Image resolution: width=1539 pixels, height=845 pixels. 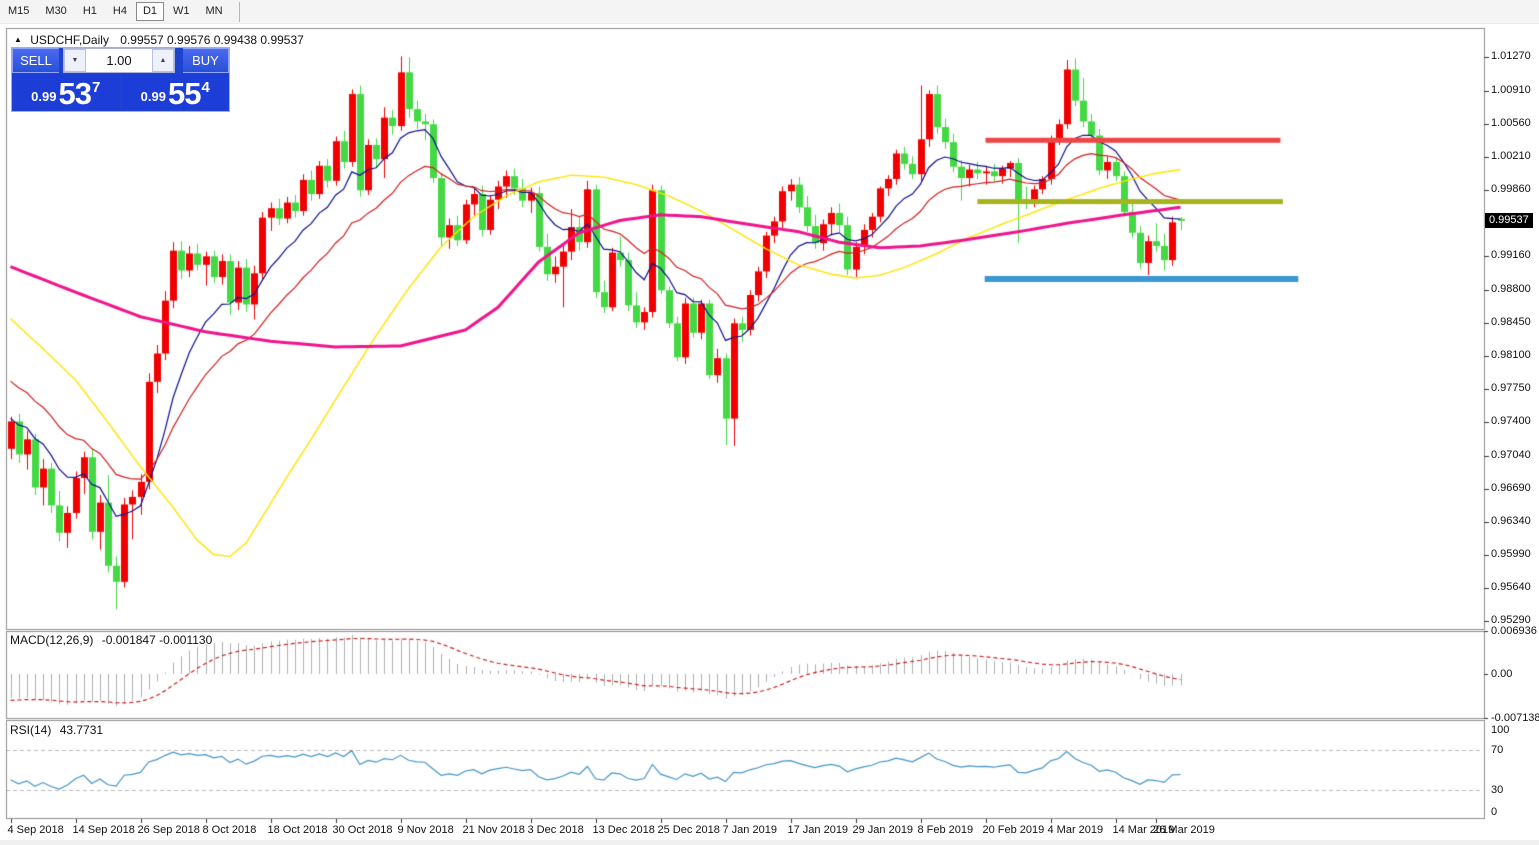 I want to click on price-axis-label: 1.00210, so click(x=1511, y=156).